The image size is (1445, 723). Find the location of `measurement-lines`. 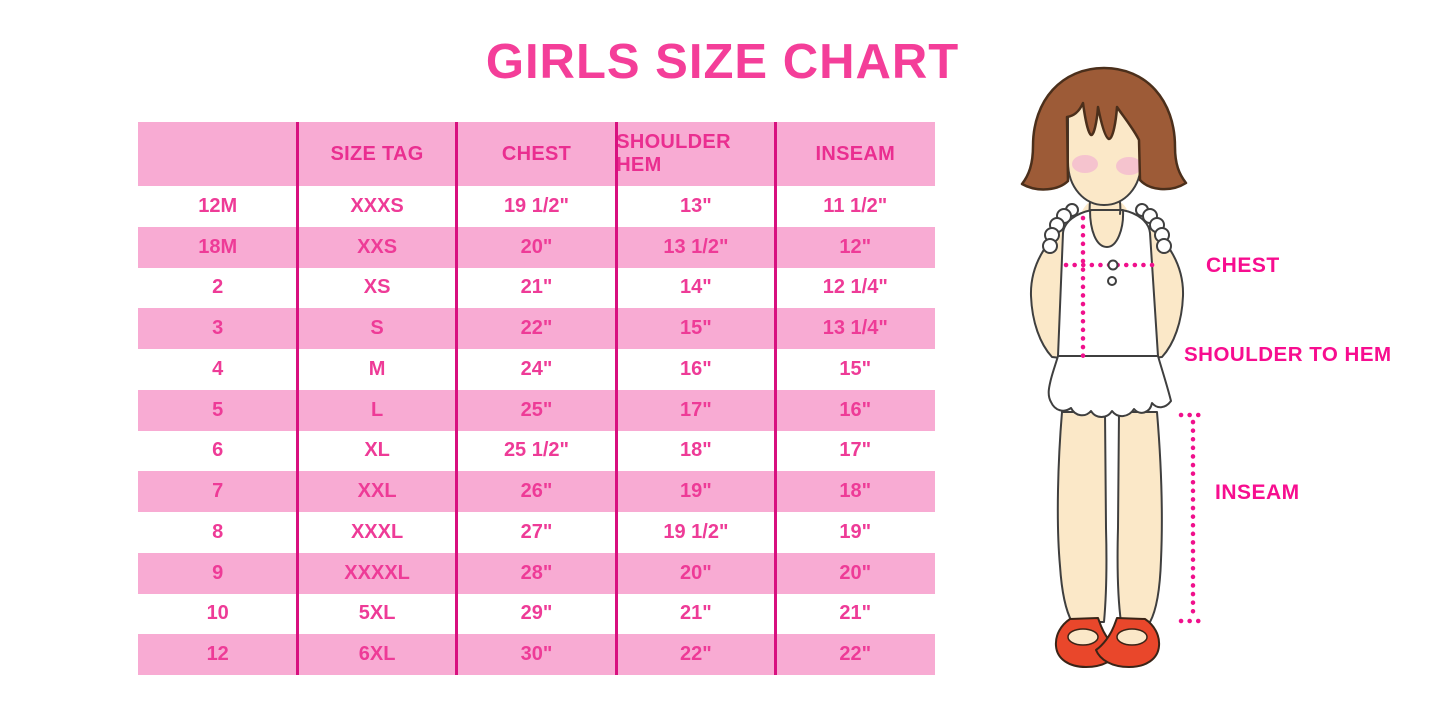

measurement-lines is located at coordinates (1135, 419).